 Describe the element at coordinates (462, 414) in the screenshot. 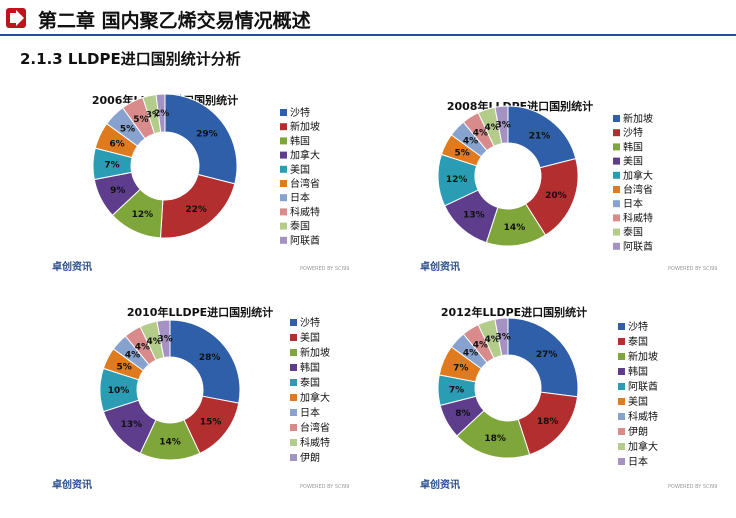

I see `slice-label: 8%` at that location.